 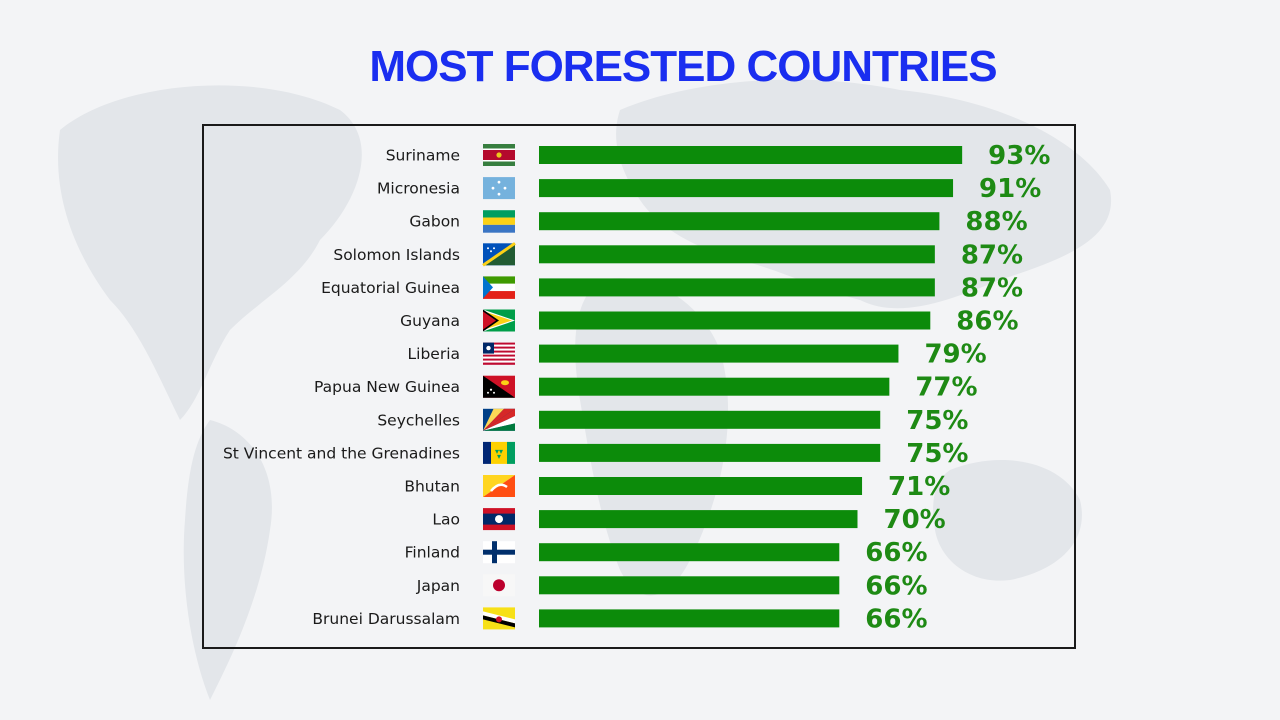 I want to click on bar-st-vincent-and-the-grenadines, so click(x=710, y=452).